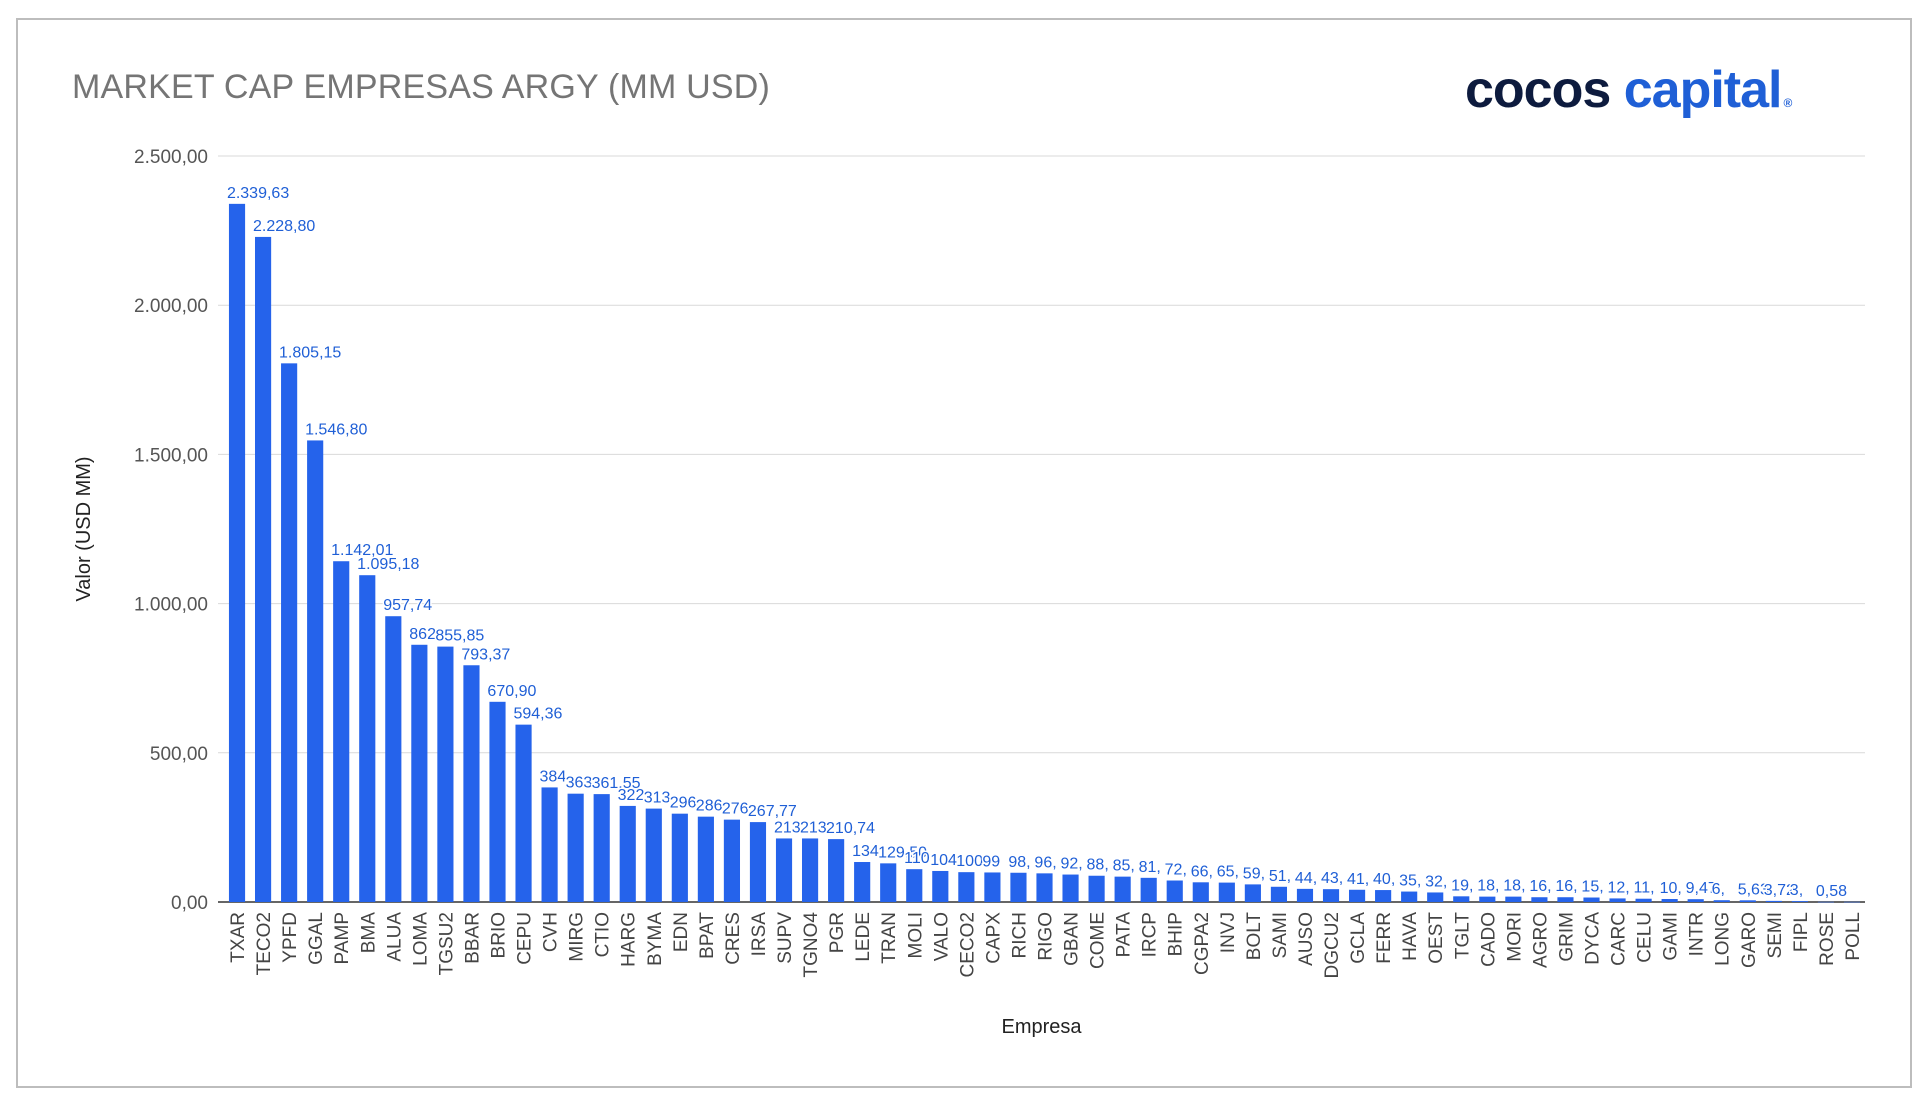 Image resolution: width=1930 pixels, height=1108 pixels. I want to click on data-label: 3,72, so click(1779, 890).